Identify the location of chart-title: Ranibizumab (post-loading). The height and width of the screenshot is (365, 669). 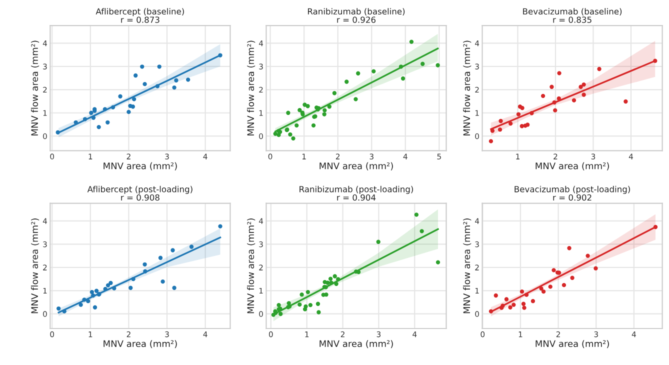
(356, 190).